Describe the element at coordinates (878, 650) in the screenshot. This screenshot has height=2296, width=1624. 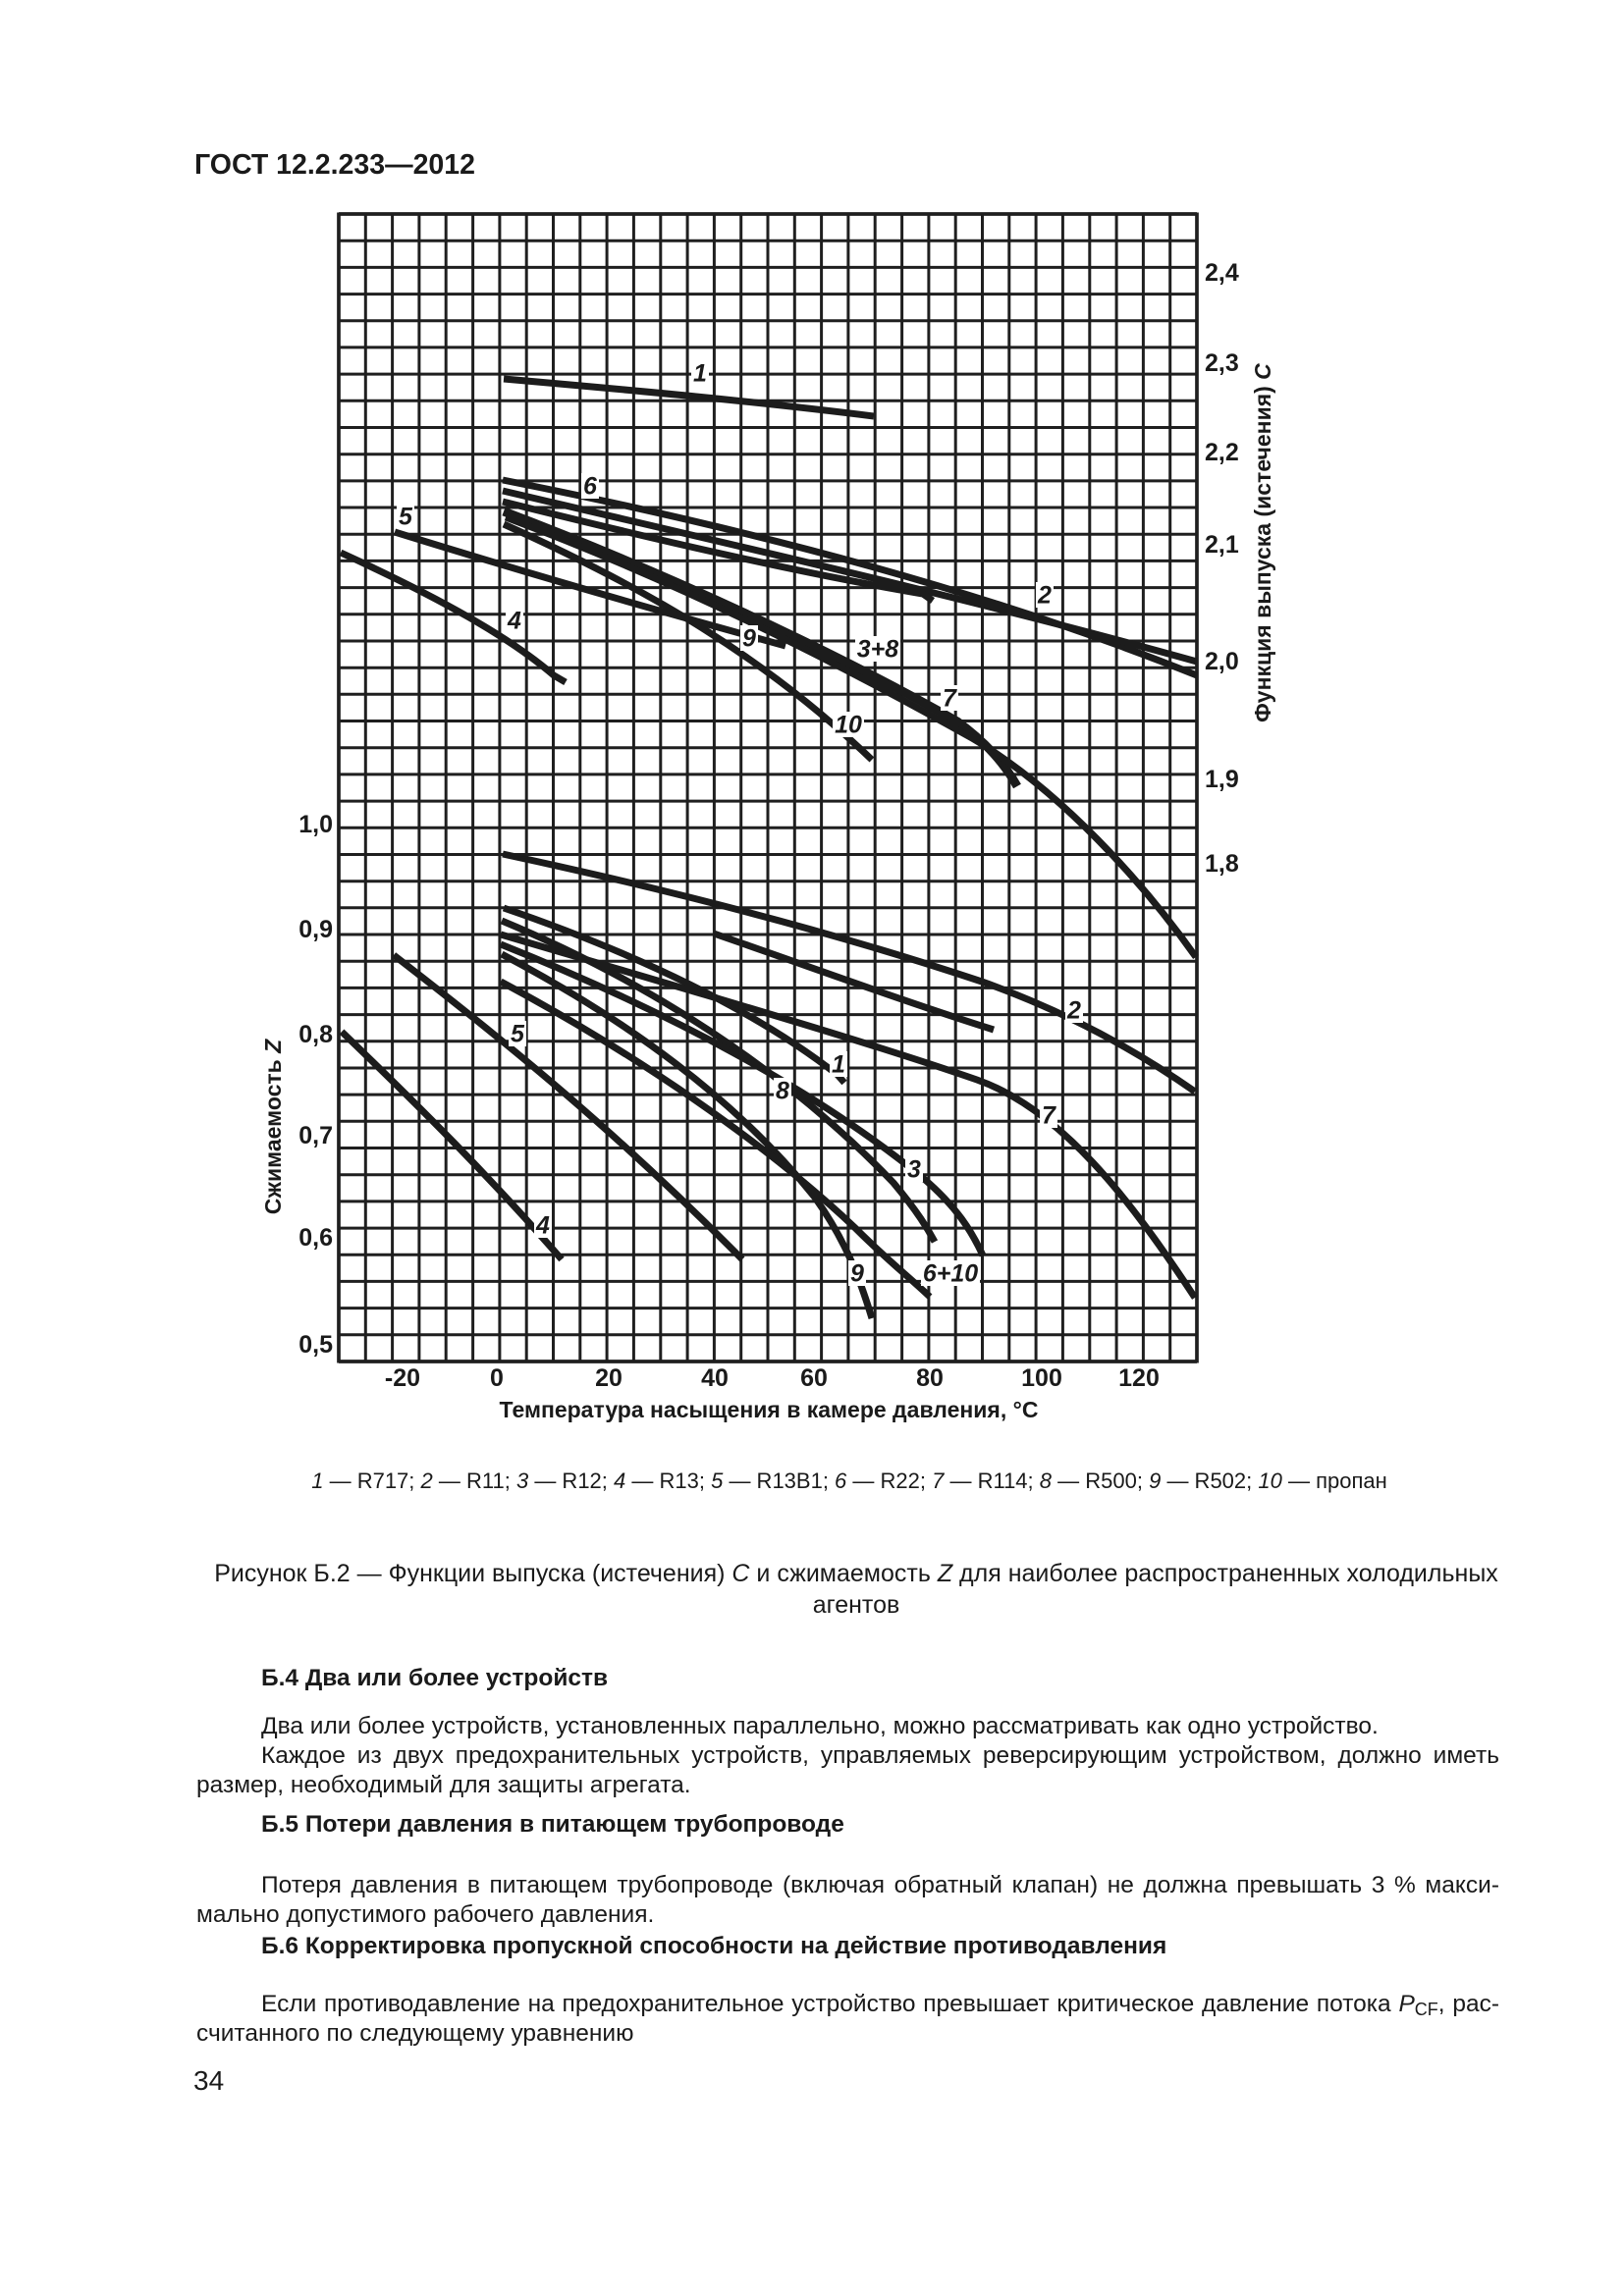
I see `svg-text: 3+8` at that location.